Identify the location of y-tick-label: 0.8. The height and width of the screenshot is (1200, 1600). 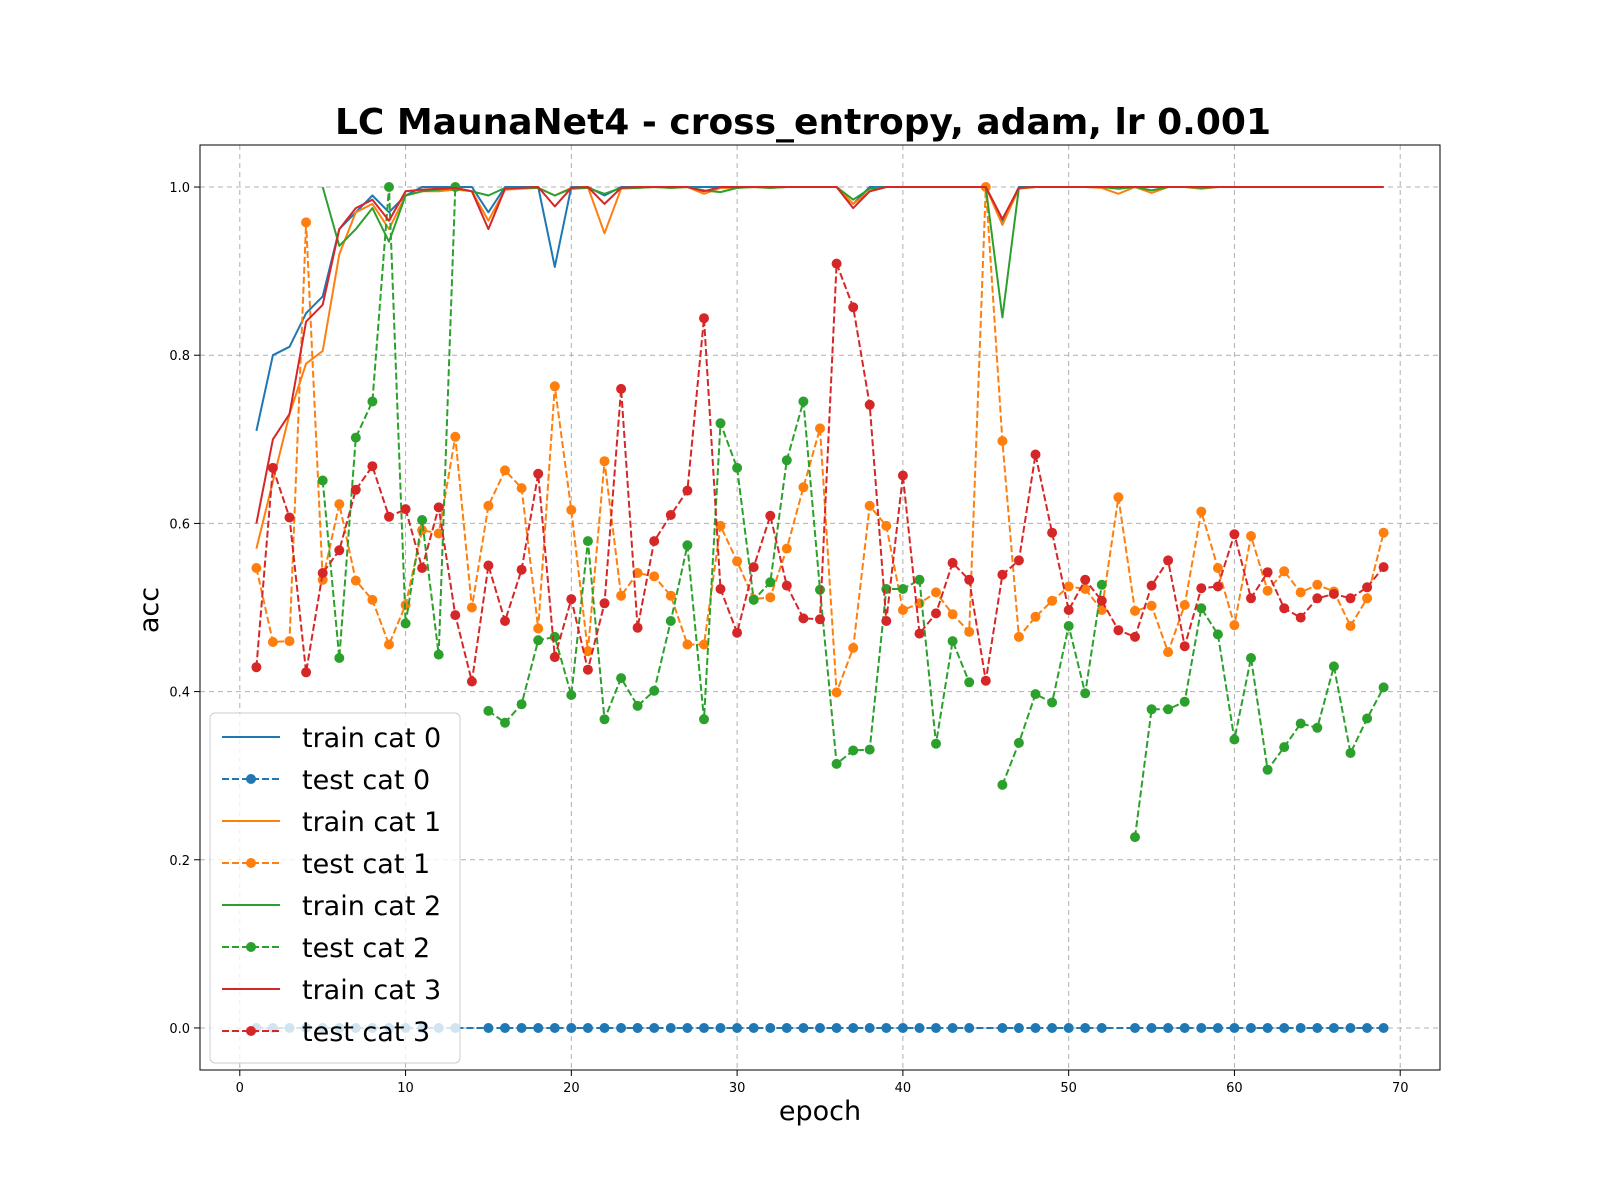
(179, 356).